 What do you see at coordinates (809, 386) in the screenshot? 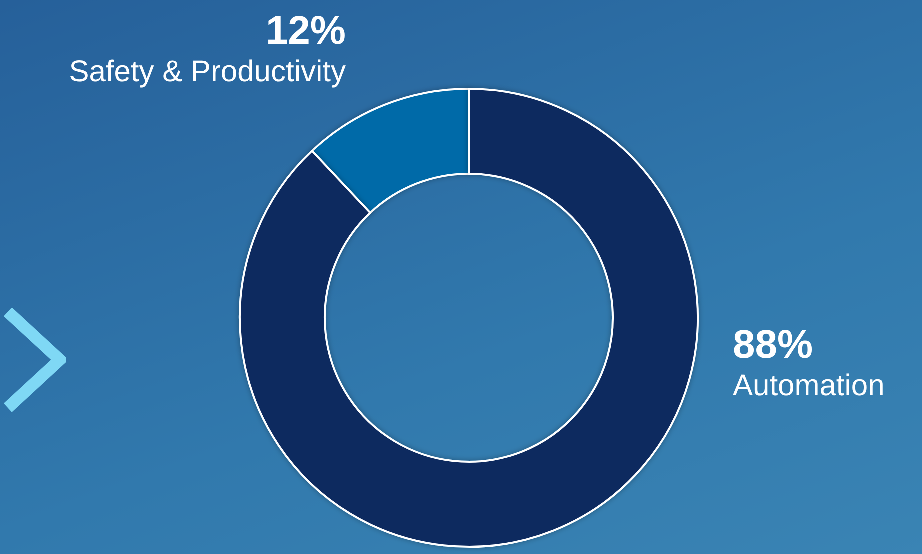
I see `slice-label: Automation` at bounding box center [809, 386].